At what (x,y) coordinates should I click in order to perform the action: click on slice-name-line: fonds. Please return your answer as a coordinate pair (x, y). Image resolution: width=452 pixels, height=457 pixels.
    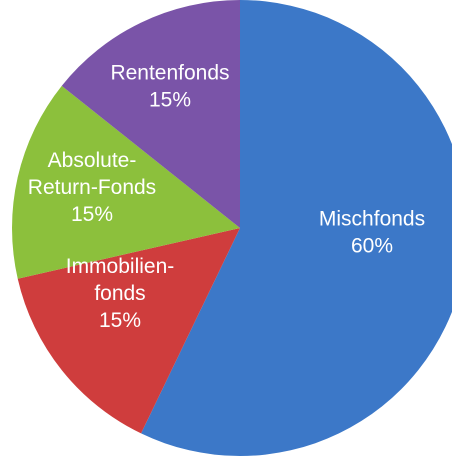
    Looking at the image, I should click on (119, 293).